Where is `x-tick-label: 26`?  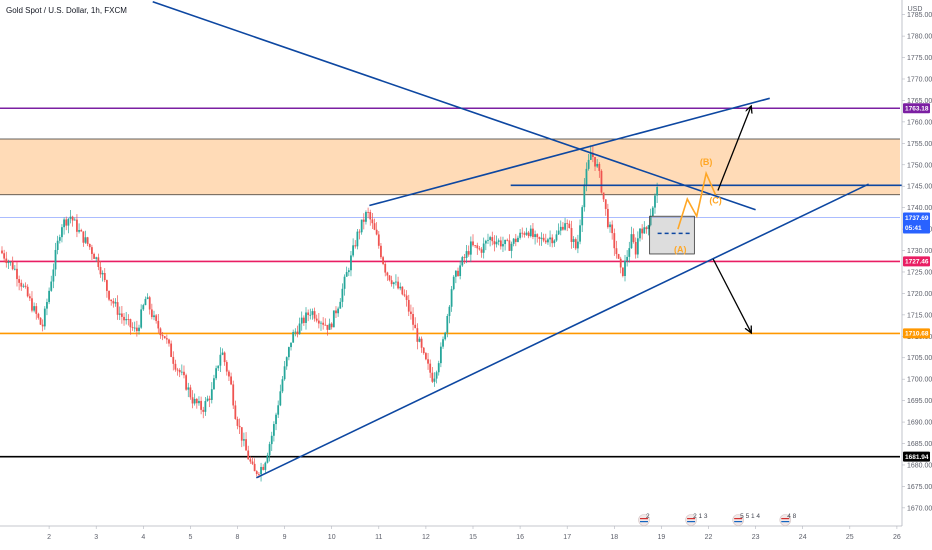
x-tick-label: 26 is located at coordinates (897, 537).